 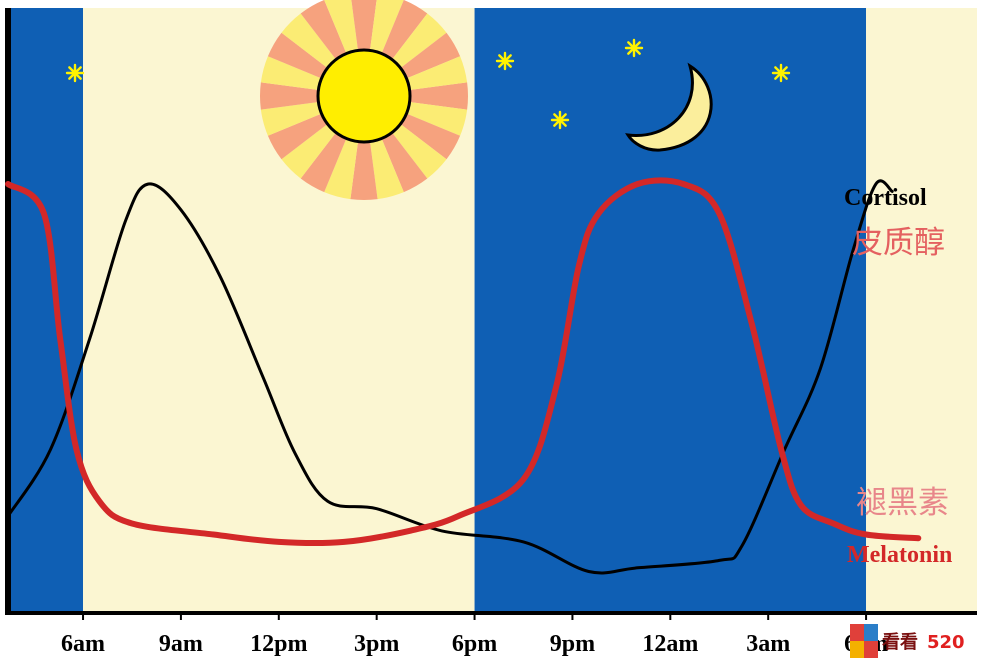 I want to click on x-tick-label: 9am, so click(x=181, y=644).